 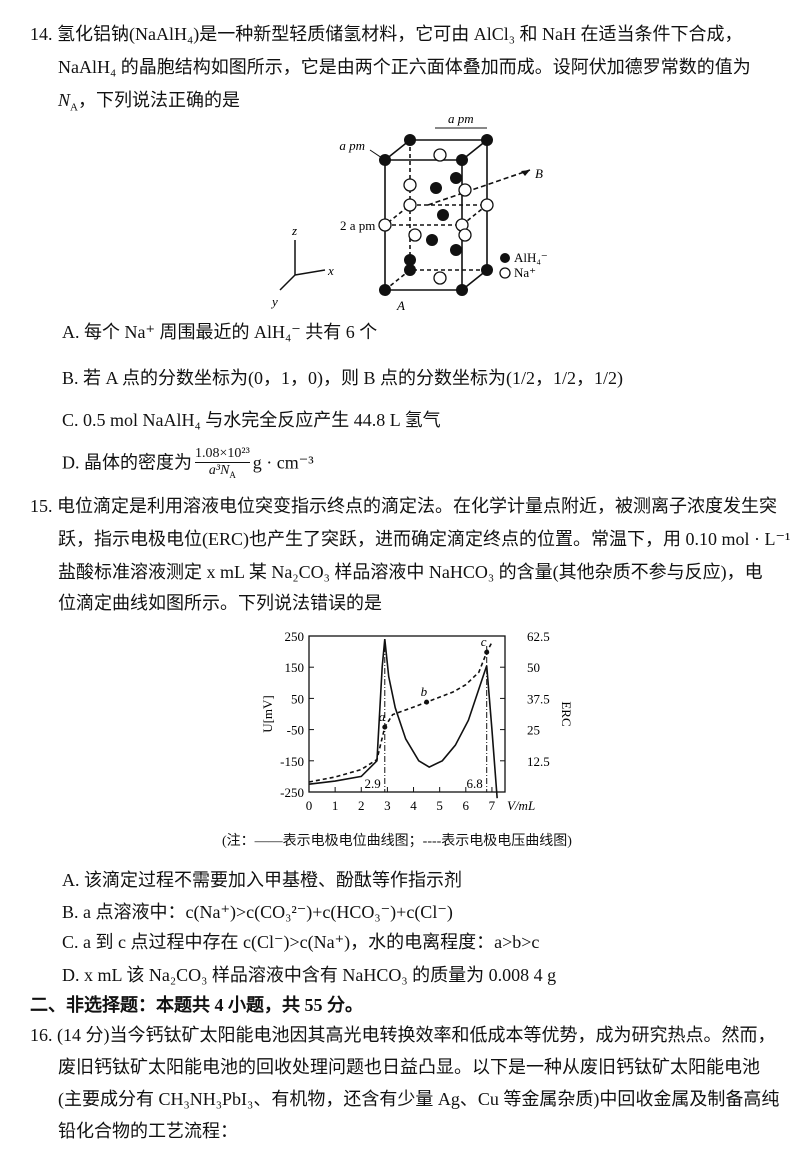 What do you see at coordinates (400, 305) in the screenshot?
I see `label: A` at bounding box center [400, 305].